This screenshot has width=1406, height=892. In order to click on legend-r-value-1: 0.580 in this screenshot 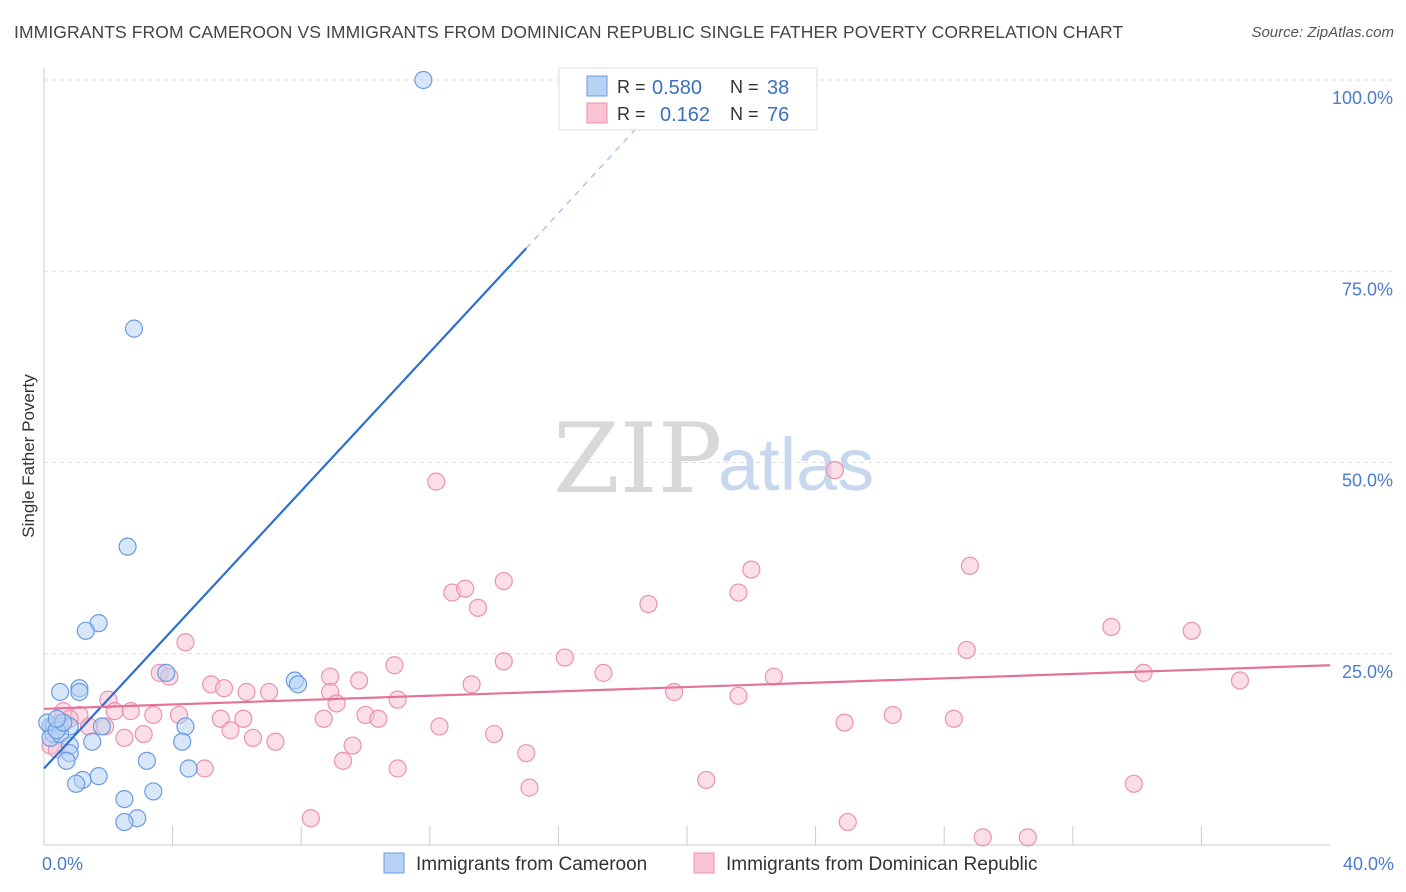, I will do `click(677, 88)`.